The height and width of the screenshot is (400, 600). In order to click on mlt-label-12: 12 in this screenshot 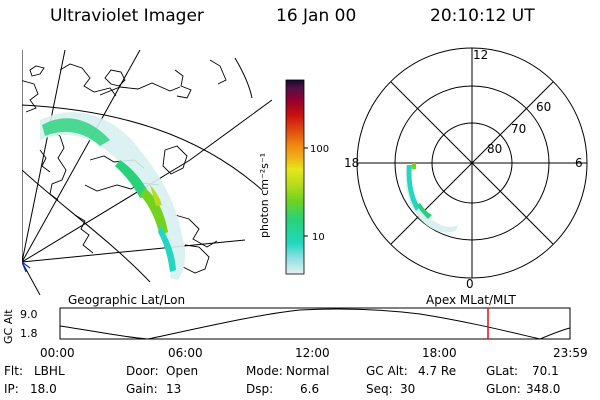, I will do `click(480, 55)`.